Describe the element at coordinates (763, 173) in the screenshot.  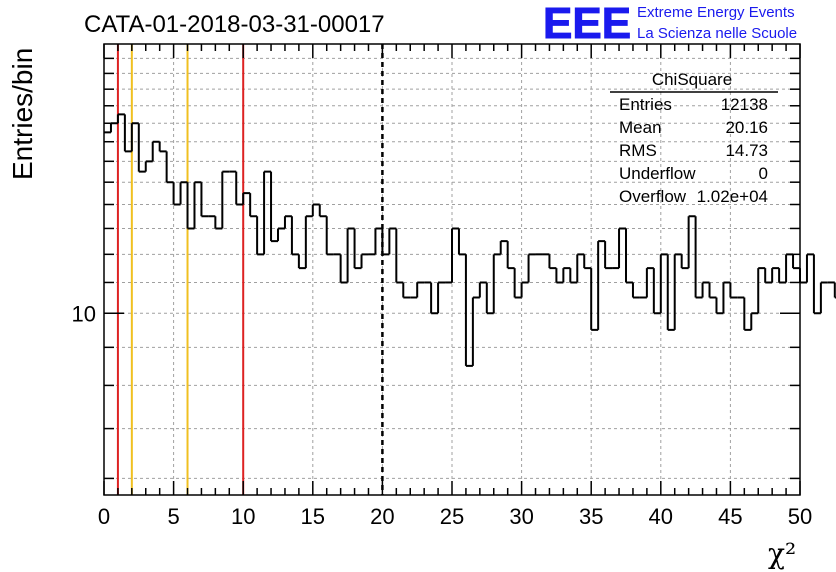
I see `stats-value: 0` at that location.